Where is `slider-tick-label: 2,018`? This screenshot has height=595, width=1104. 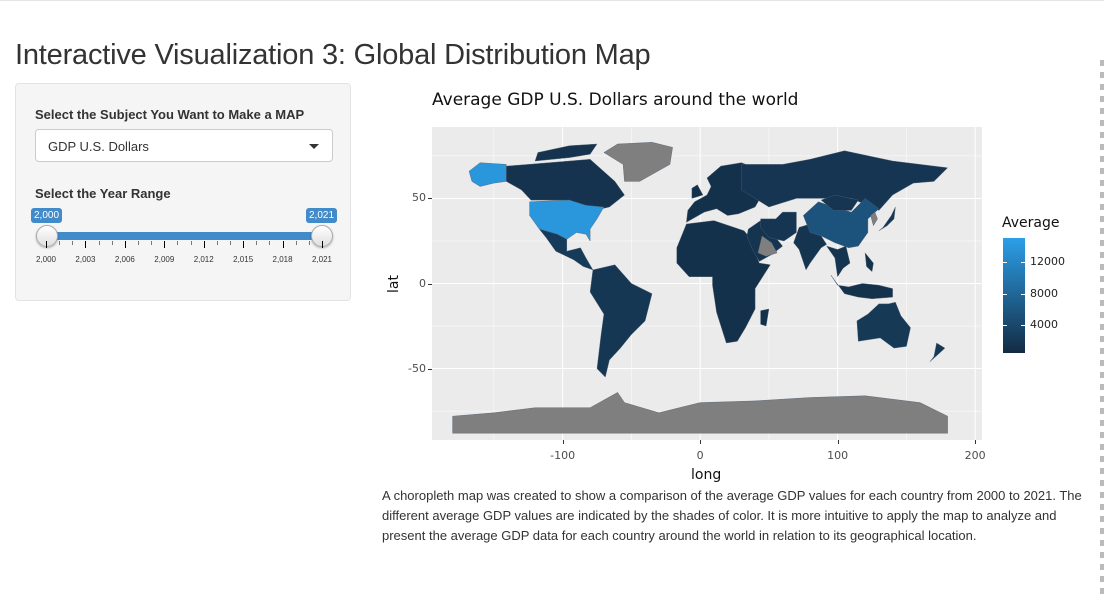 slider-tick-label: 2,018 is located at coordinates (282, 259).